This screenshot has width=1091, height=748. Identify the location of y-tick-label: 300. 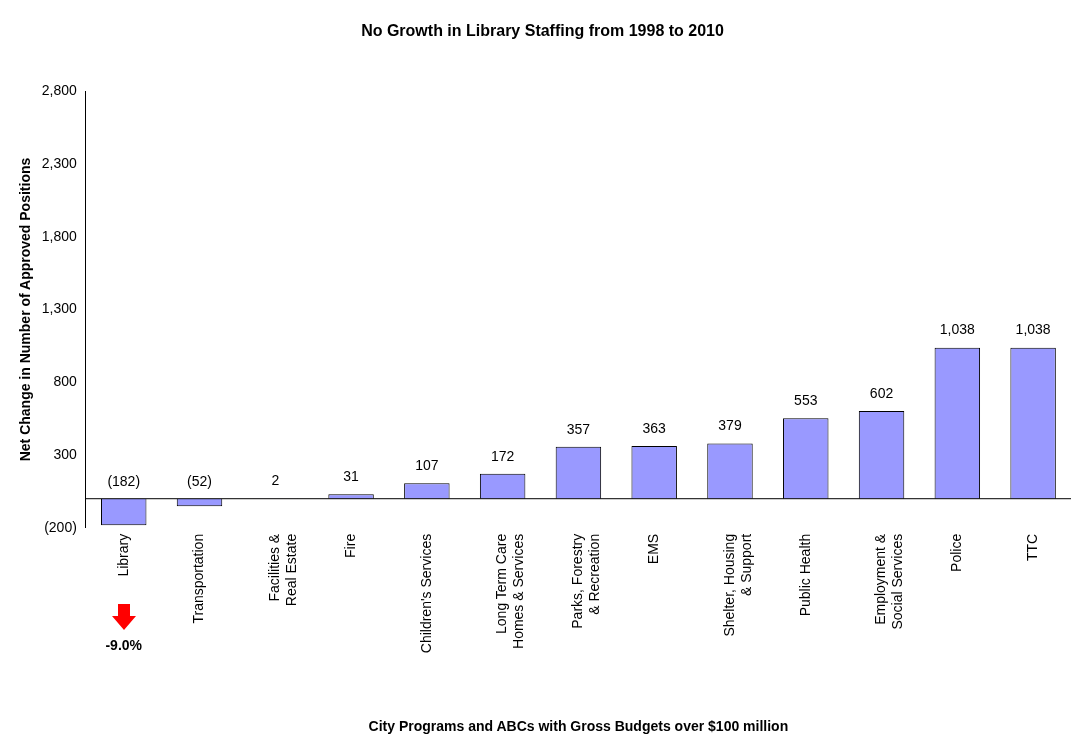
(65, 453).